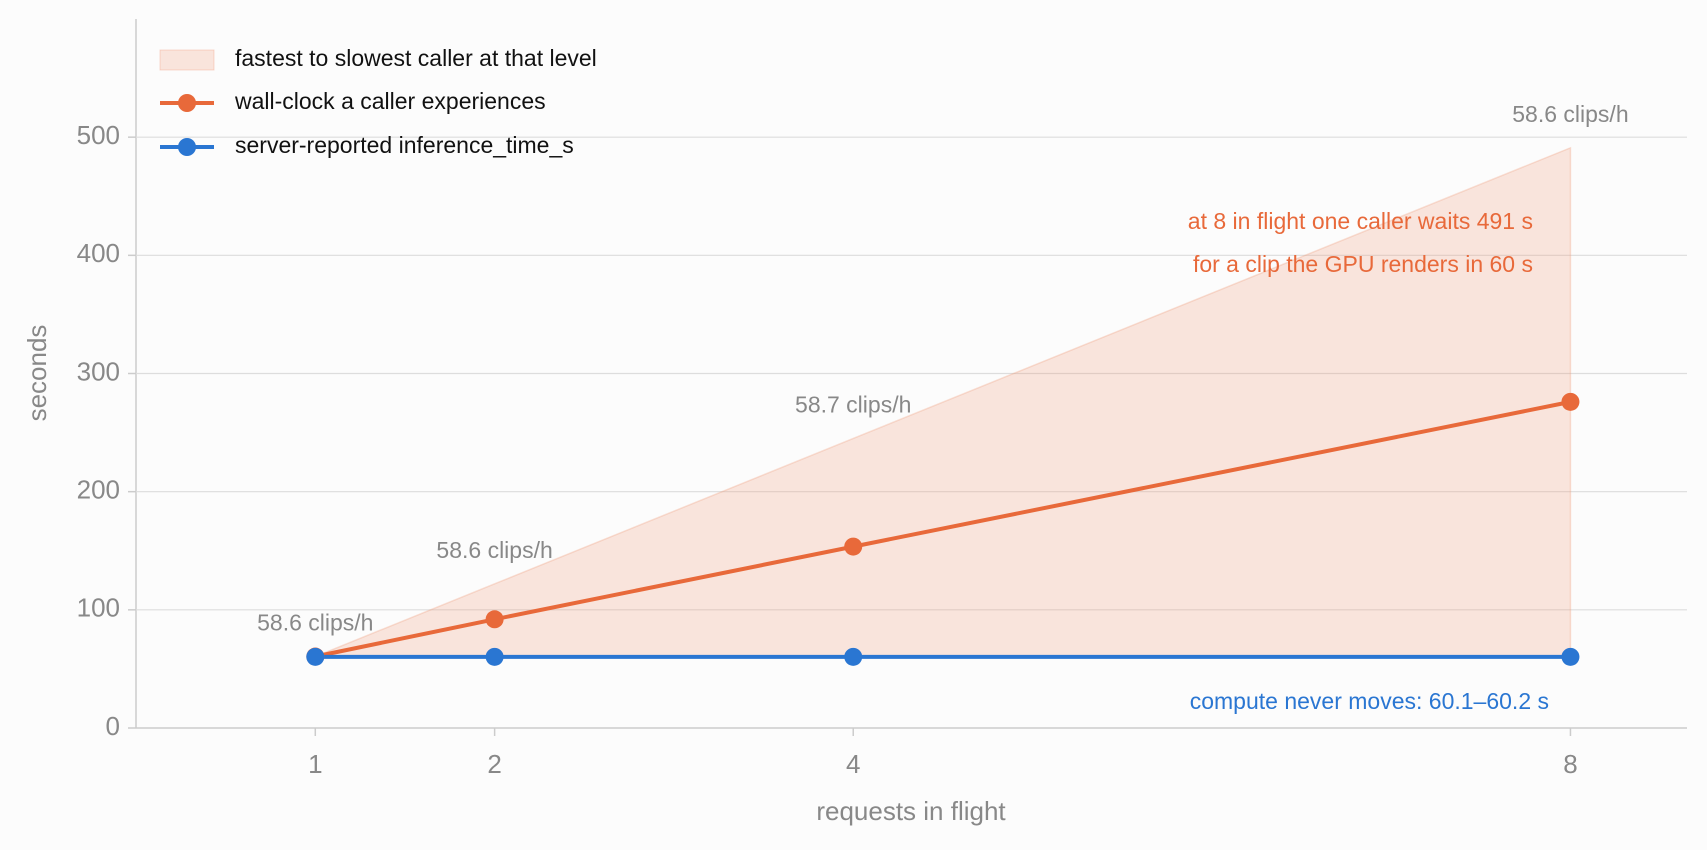 The height and width of the screenshot is (850, 1707). Describe the element at coordinates (853, 764) in the screenshot. I see `x-tick-label: 4` at that location.